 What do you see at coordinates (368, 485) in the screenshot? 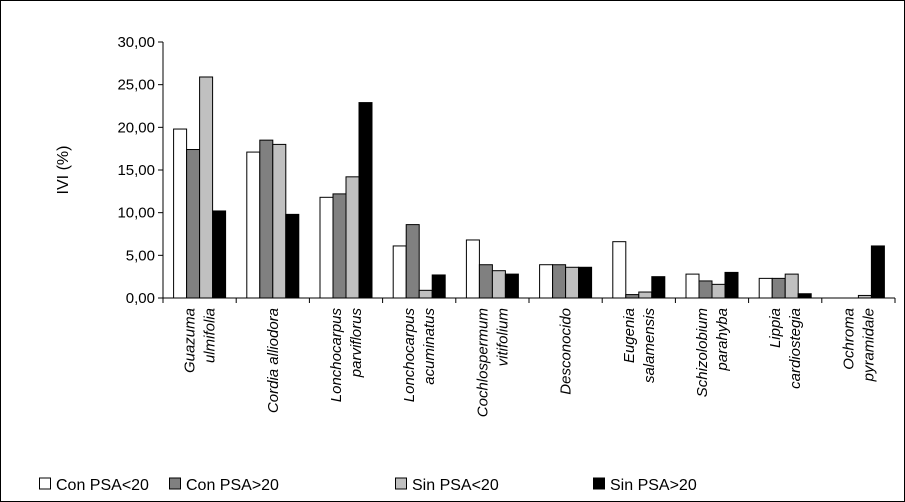
I see `legend: Con PSA<20 Con PSA>20 Sin PSA<20 Sin PSA>20` at bounding box center [368, 485].